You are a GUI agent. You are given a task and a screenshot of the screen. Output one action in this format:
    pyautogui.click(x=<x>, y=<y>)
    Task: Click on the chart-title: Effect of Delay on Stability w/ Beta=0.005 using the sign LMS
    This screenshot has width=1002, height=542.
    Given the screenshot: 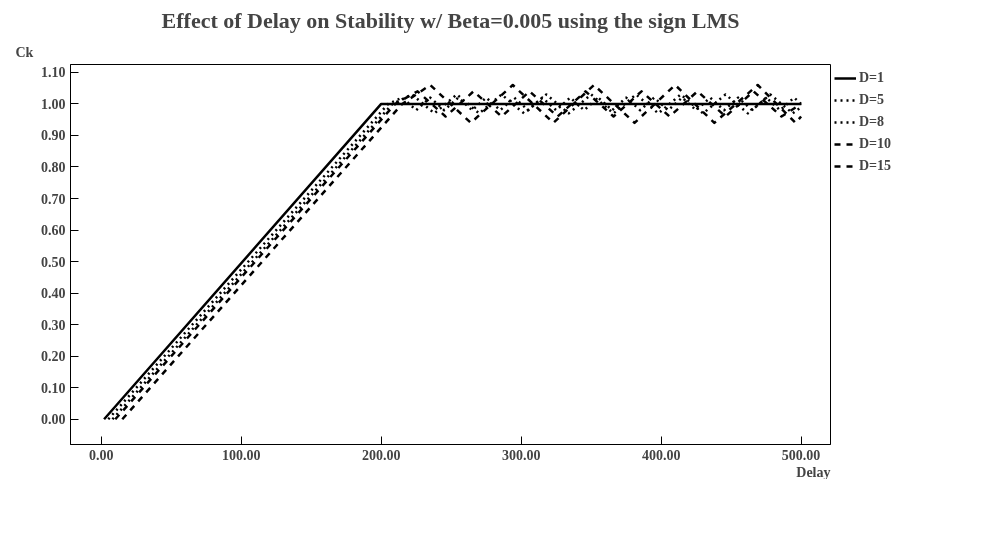 What is the action you would take?
    pyautogui.click(x=450, y=20)
    